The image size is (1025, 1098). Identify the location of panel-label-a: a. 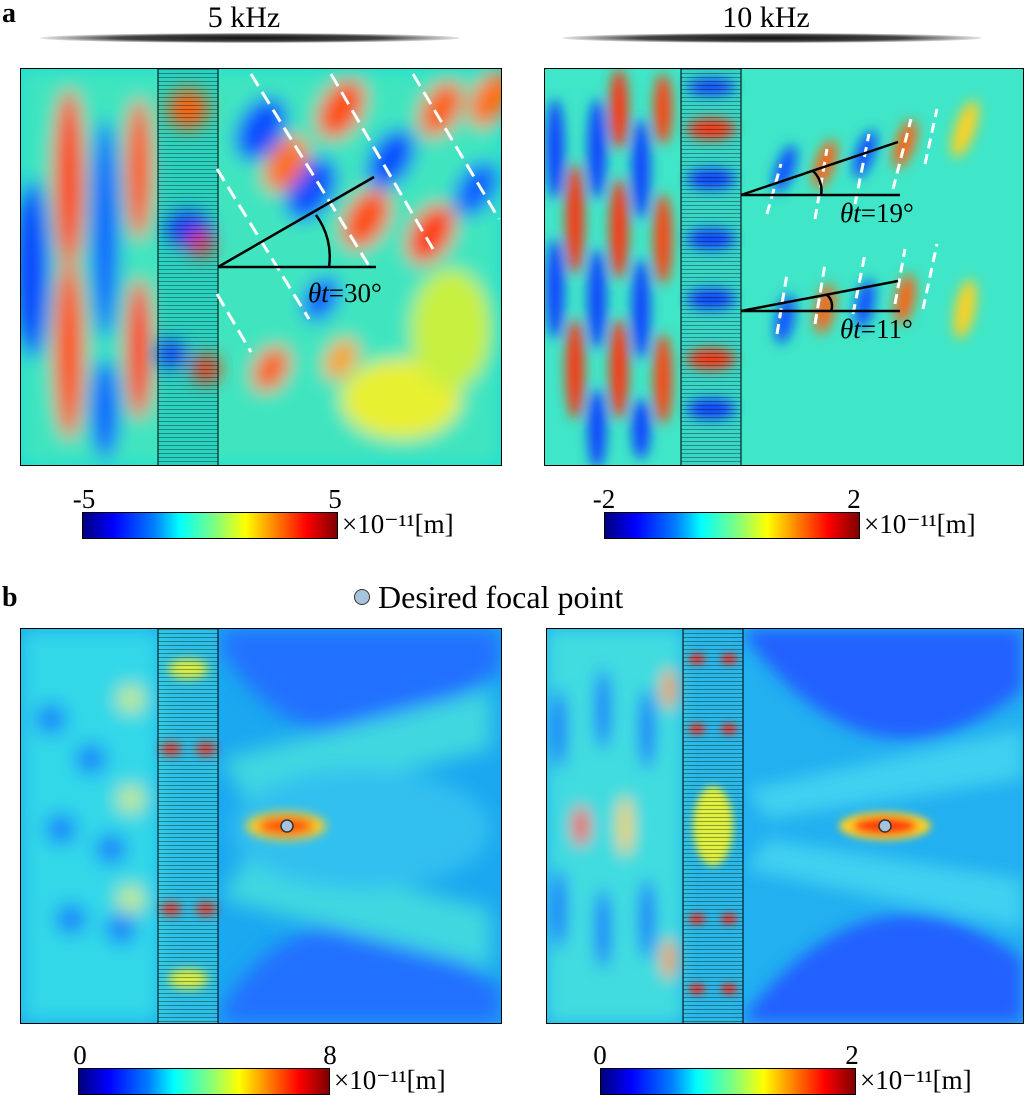
(9, 14).